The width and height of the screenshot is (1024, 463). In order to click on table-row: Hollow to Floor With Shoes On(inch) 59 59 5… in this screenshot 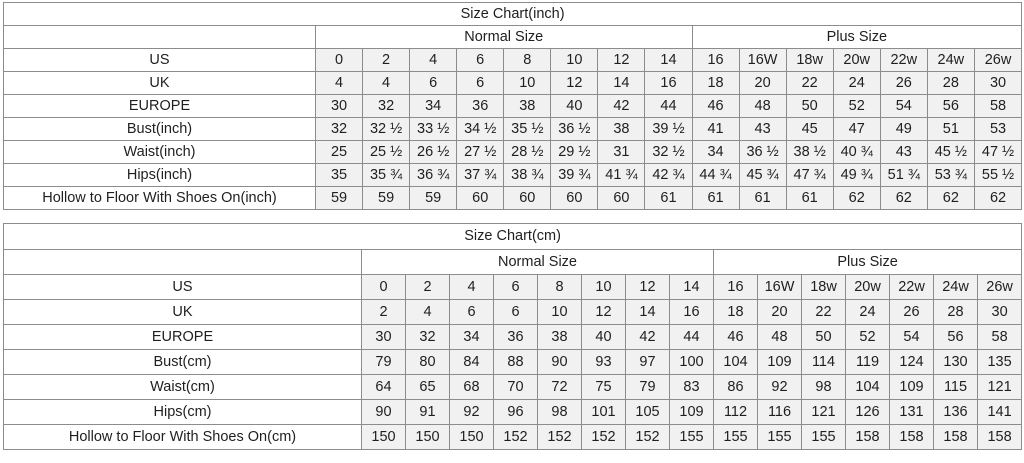, I will do `click(513, 198)`.